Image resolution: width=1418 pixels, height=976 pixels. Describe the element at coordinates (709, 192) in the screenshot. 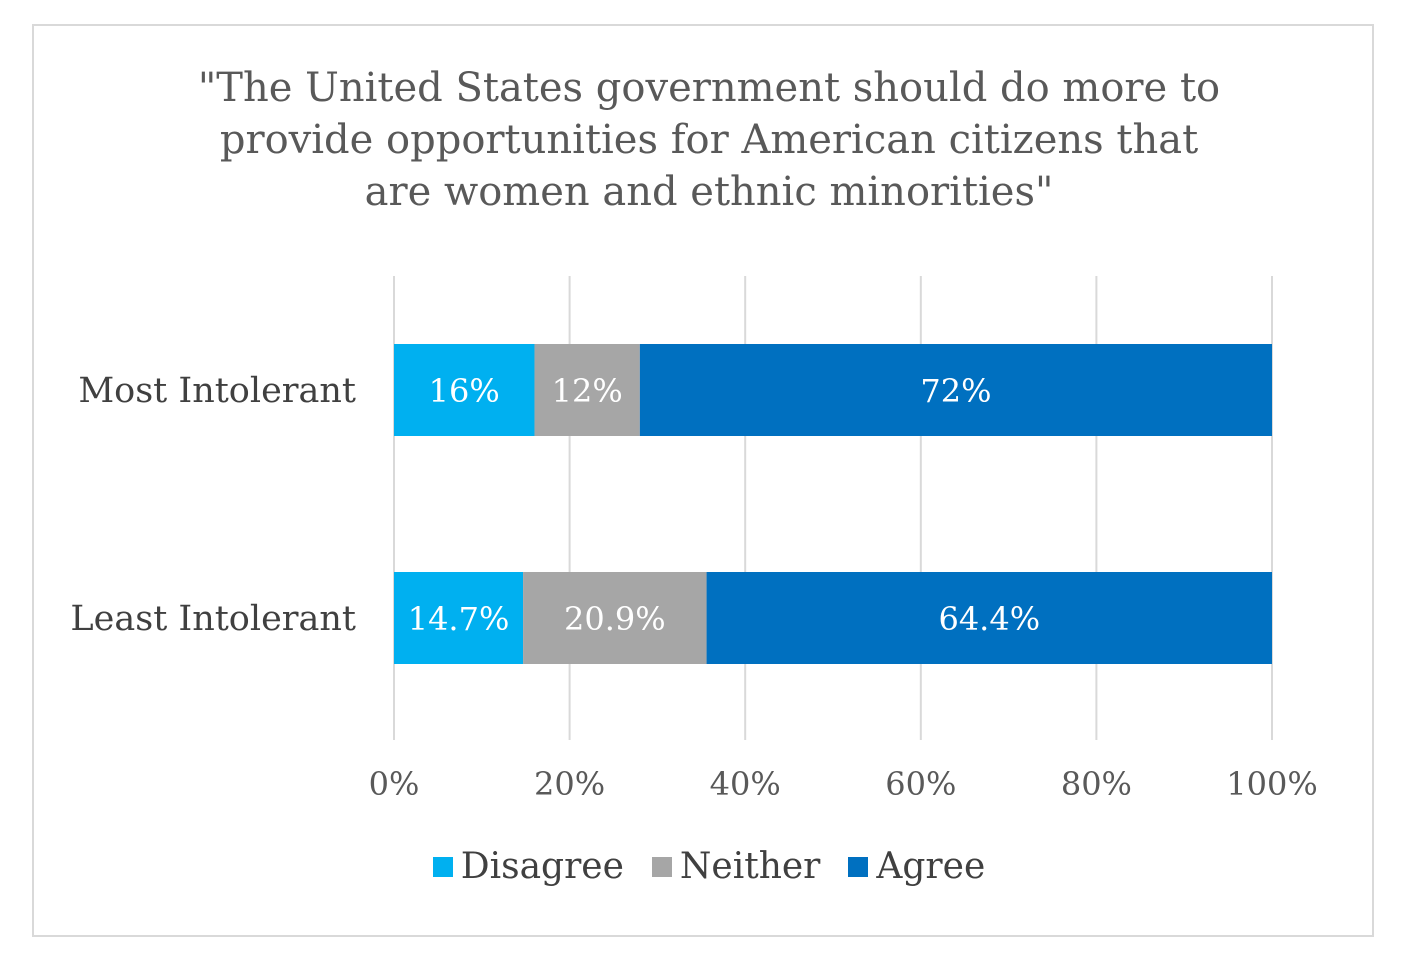

I see `chart-title-line: are women and ethnic minorities"` at that location.